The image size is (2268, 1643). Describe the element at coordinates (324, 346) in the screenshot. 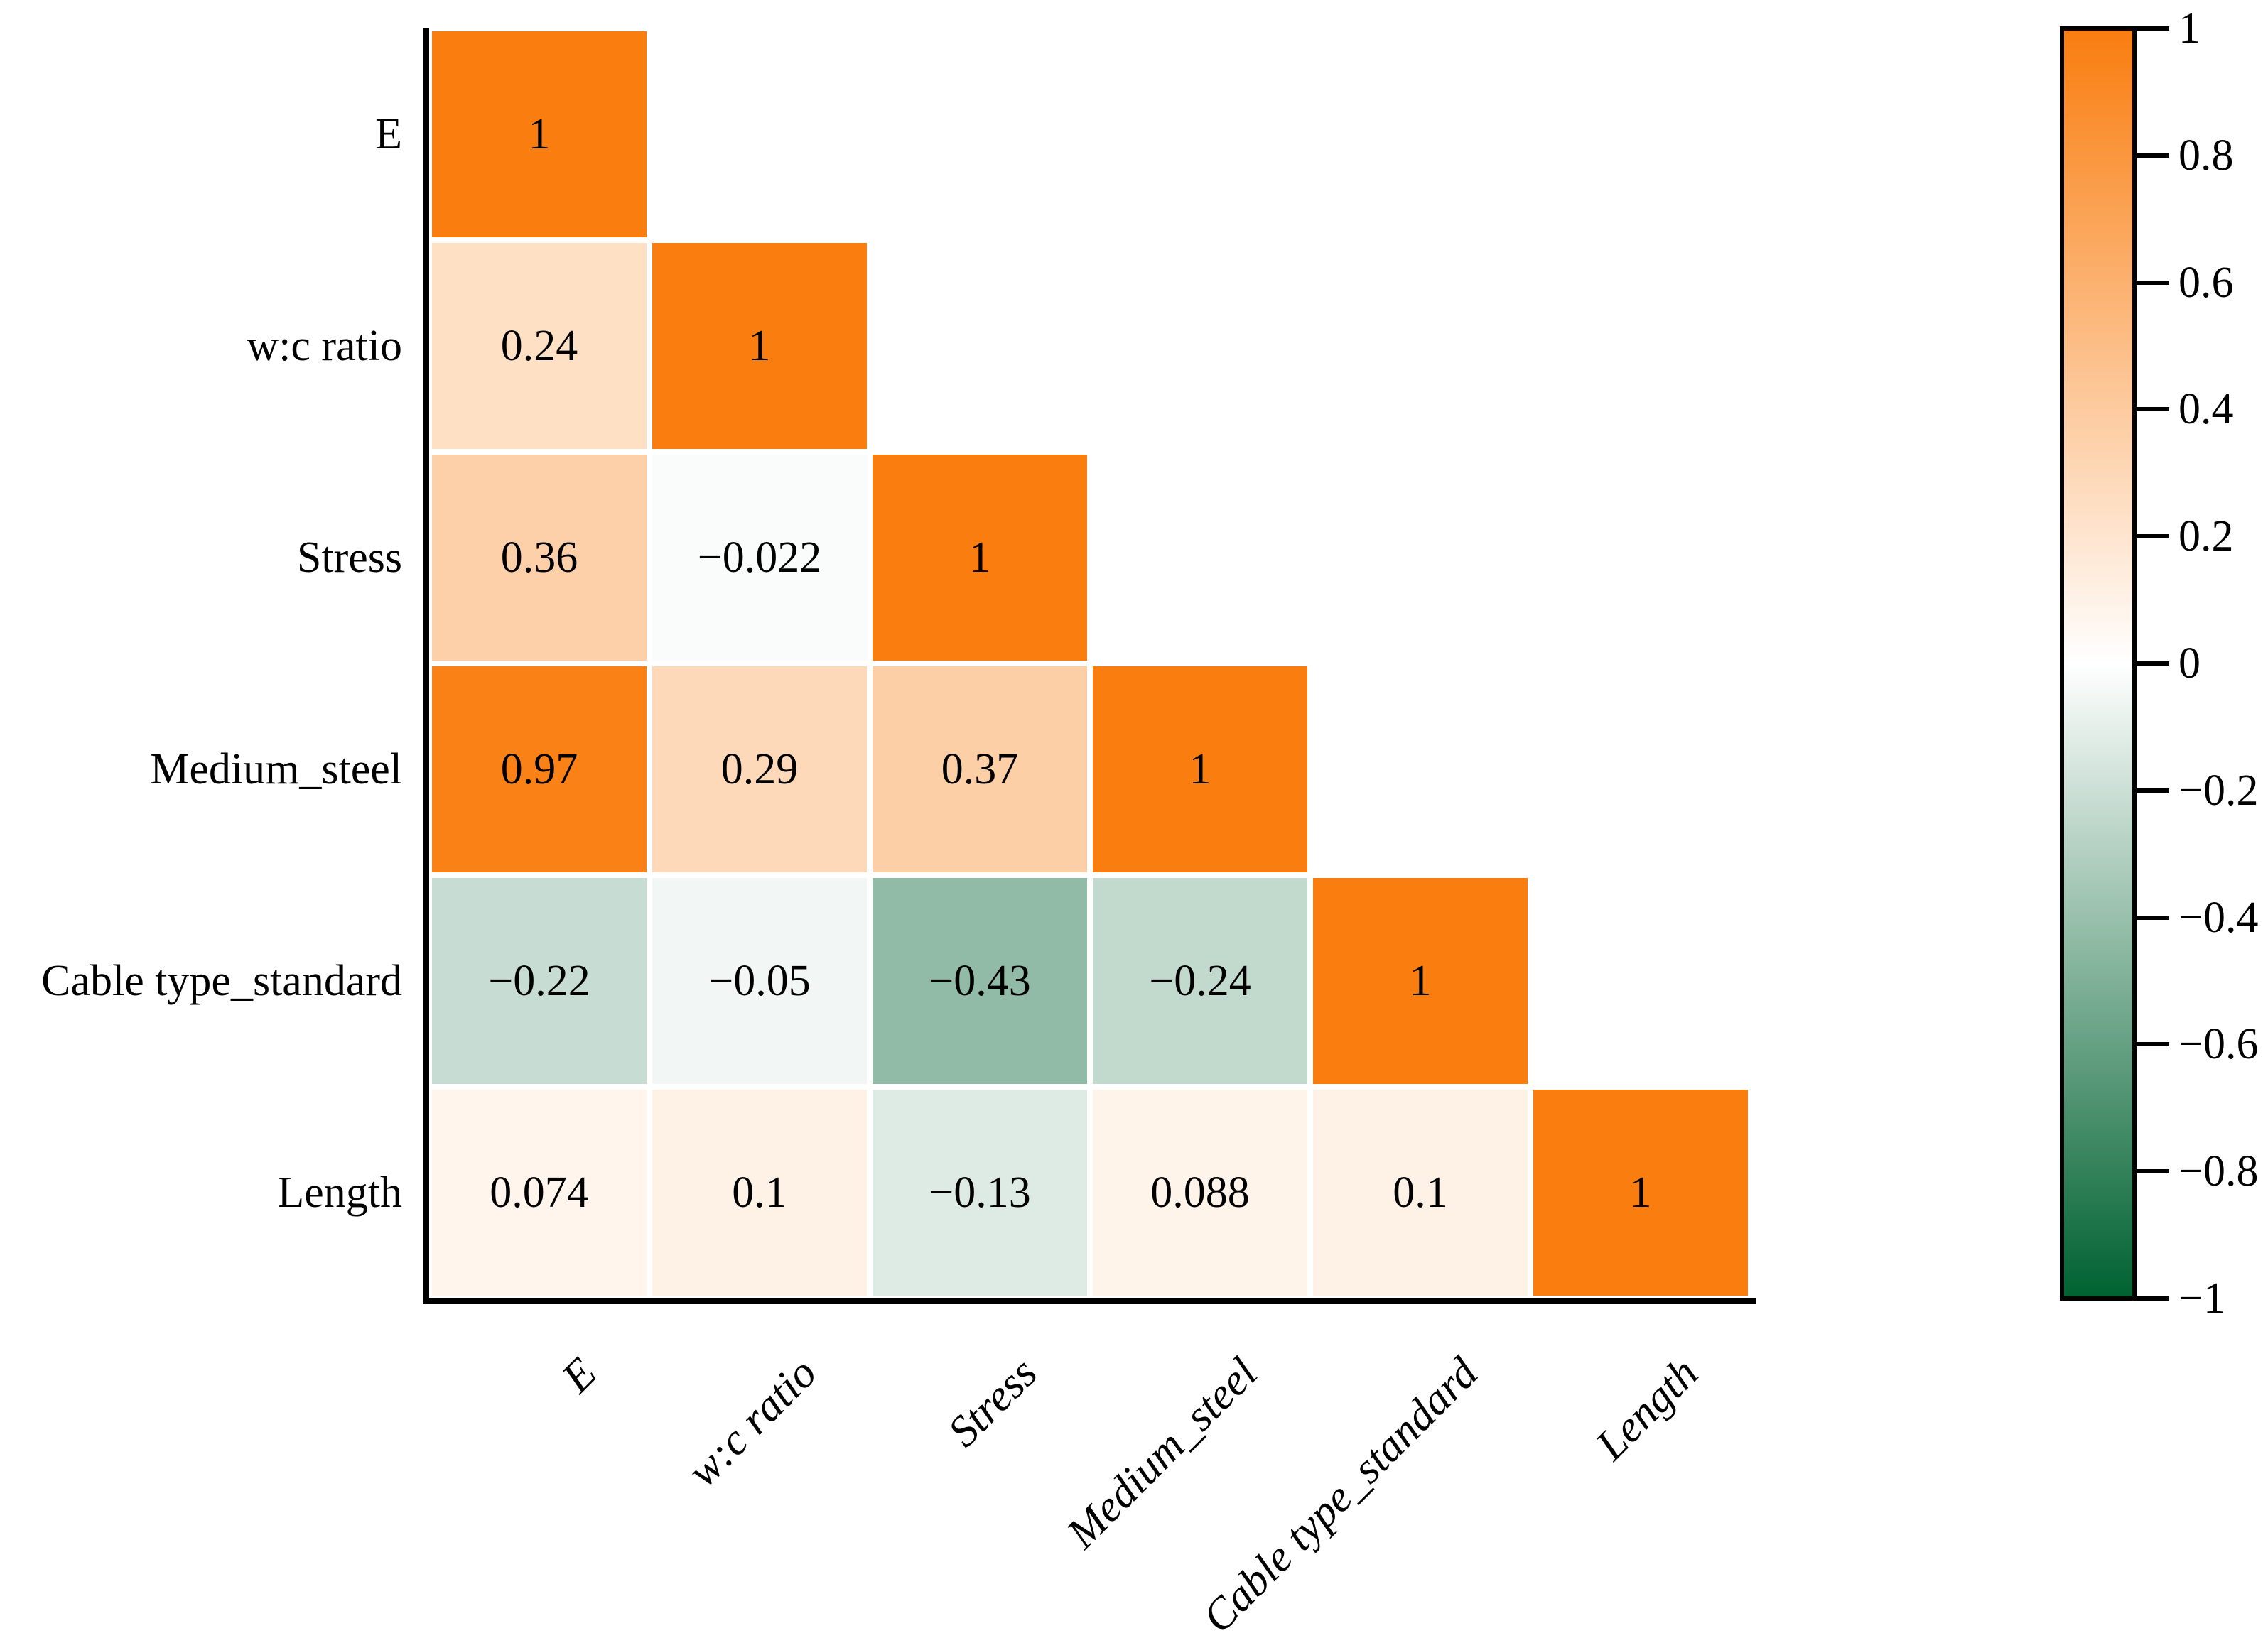

I see `y-axis-label: w:c ratio` at that location.